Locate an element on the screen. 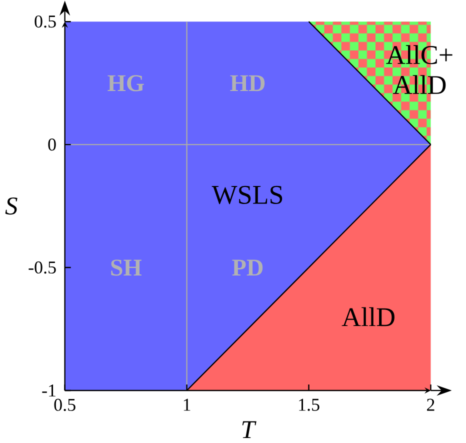 This screenshot has height=443, width=466. annotation: SH is located at coordinates (126, 268).